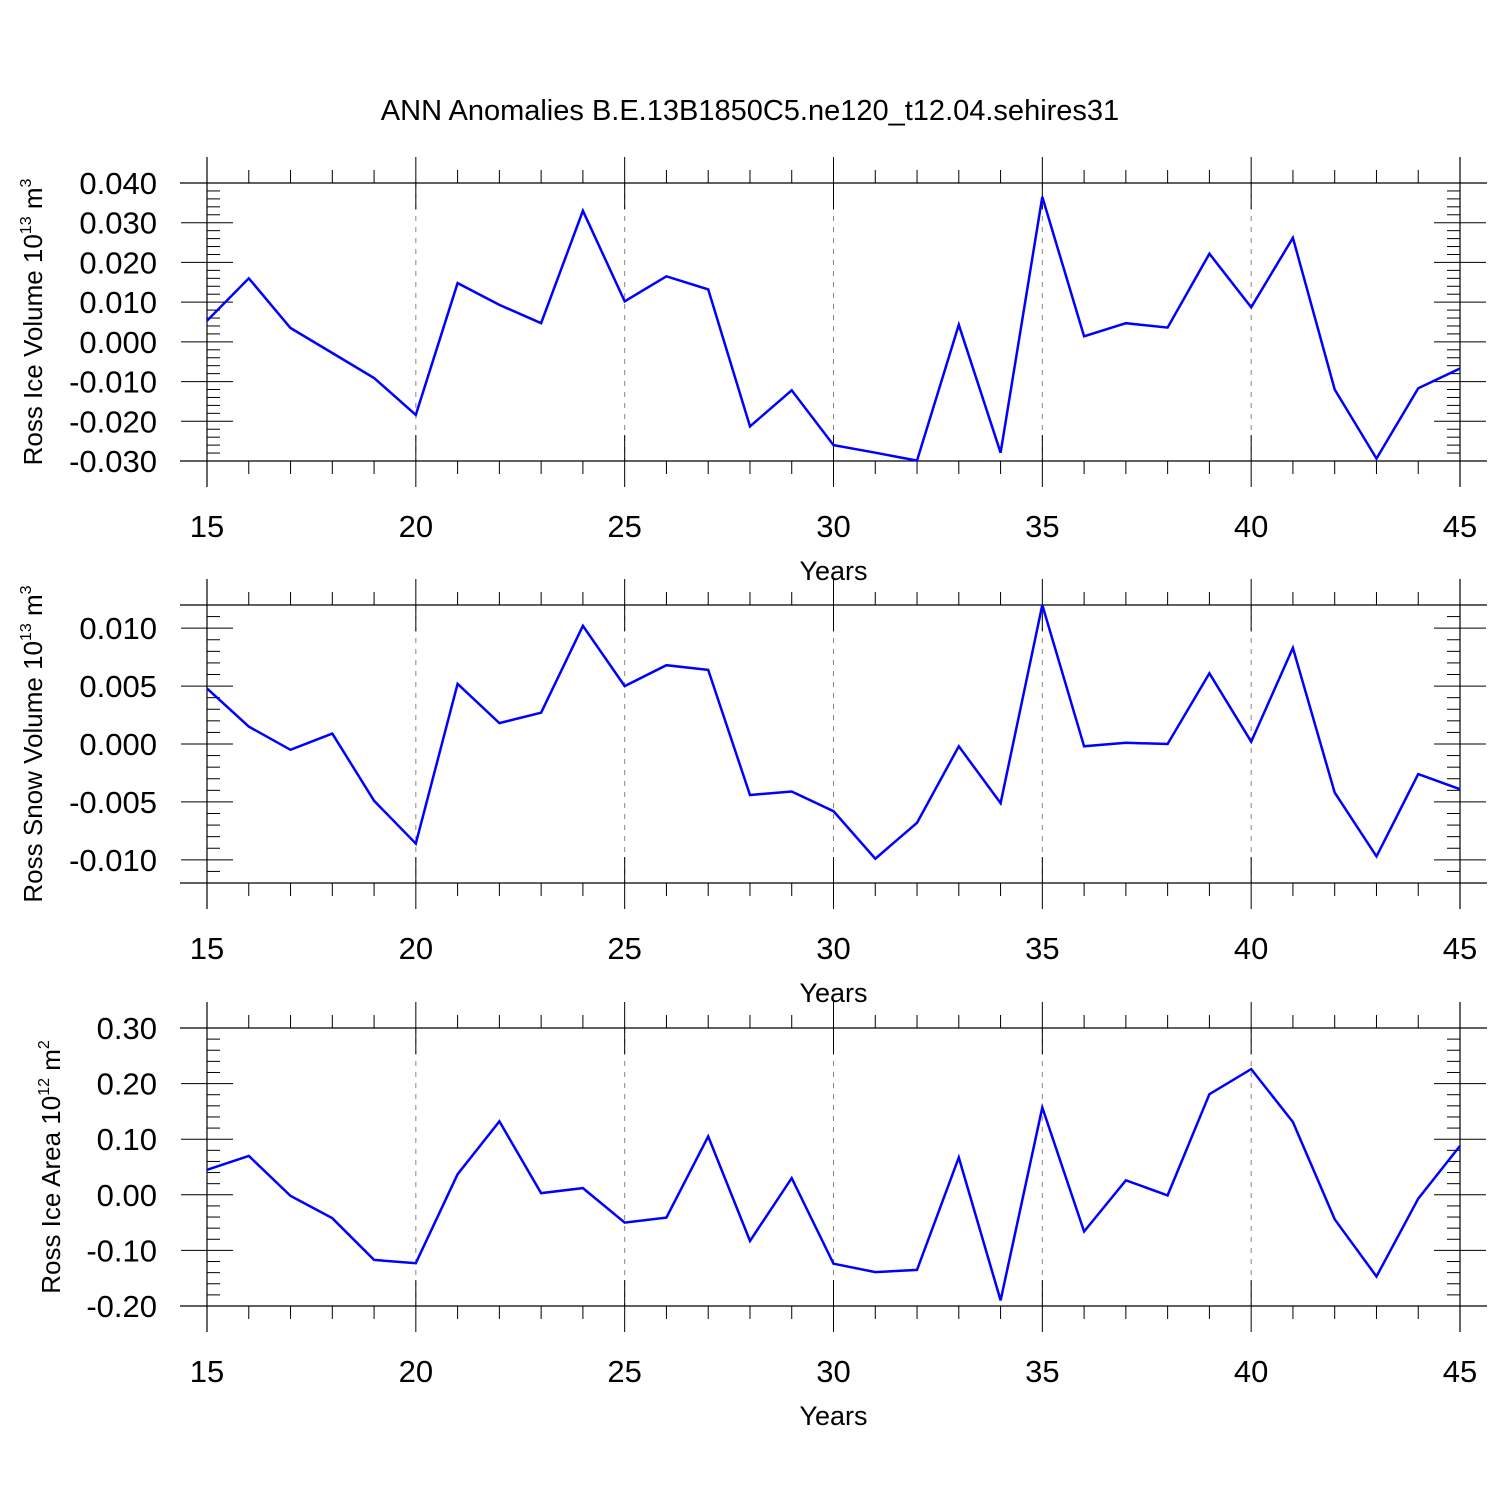  I want to click on series-line-ross-snow-volume, so click(833, 732).